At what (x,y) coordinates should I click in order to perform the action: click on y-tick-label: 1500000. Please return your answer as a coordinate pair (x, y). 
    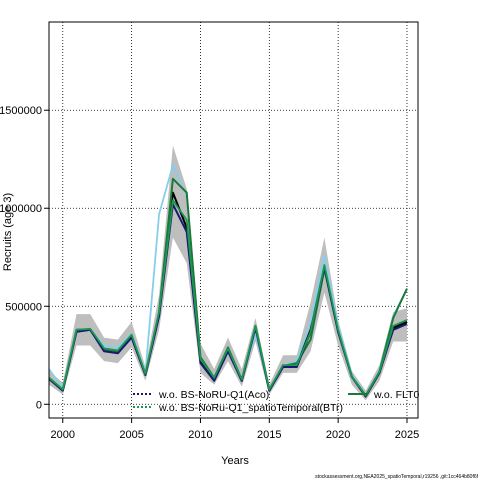
    Looking at the image, I should click on (21, 111).